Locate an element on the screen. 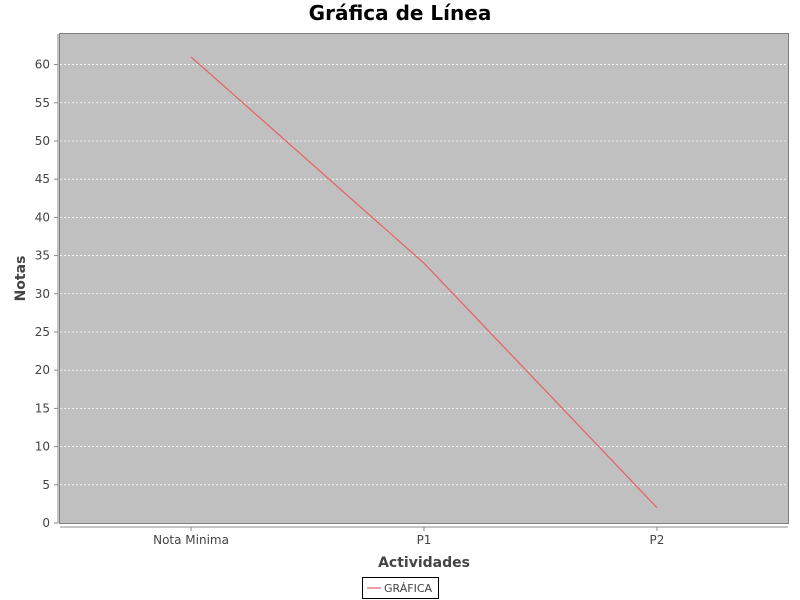 Image resolution: width=800 pixels, height=600 pixels. y-tick-label: 0 is located at coordinates (46, 523).